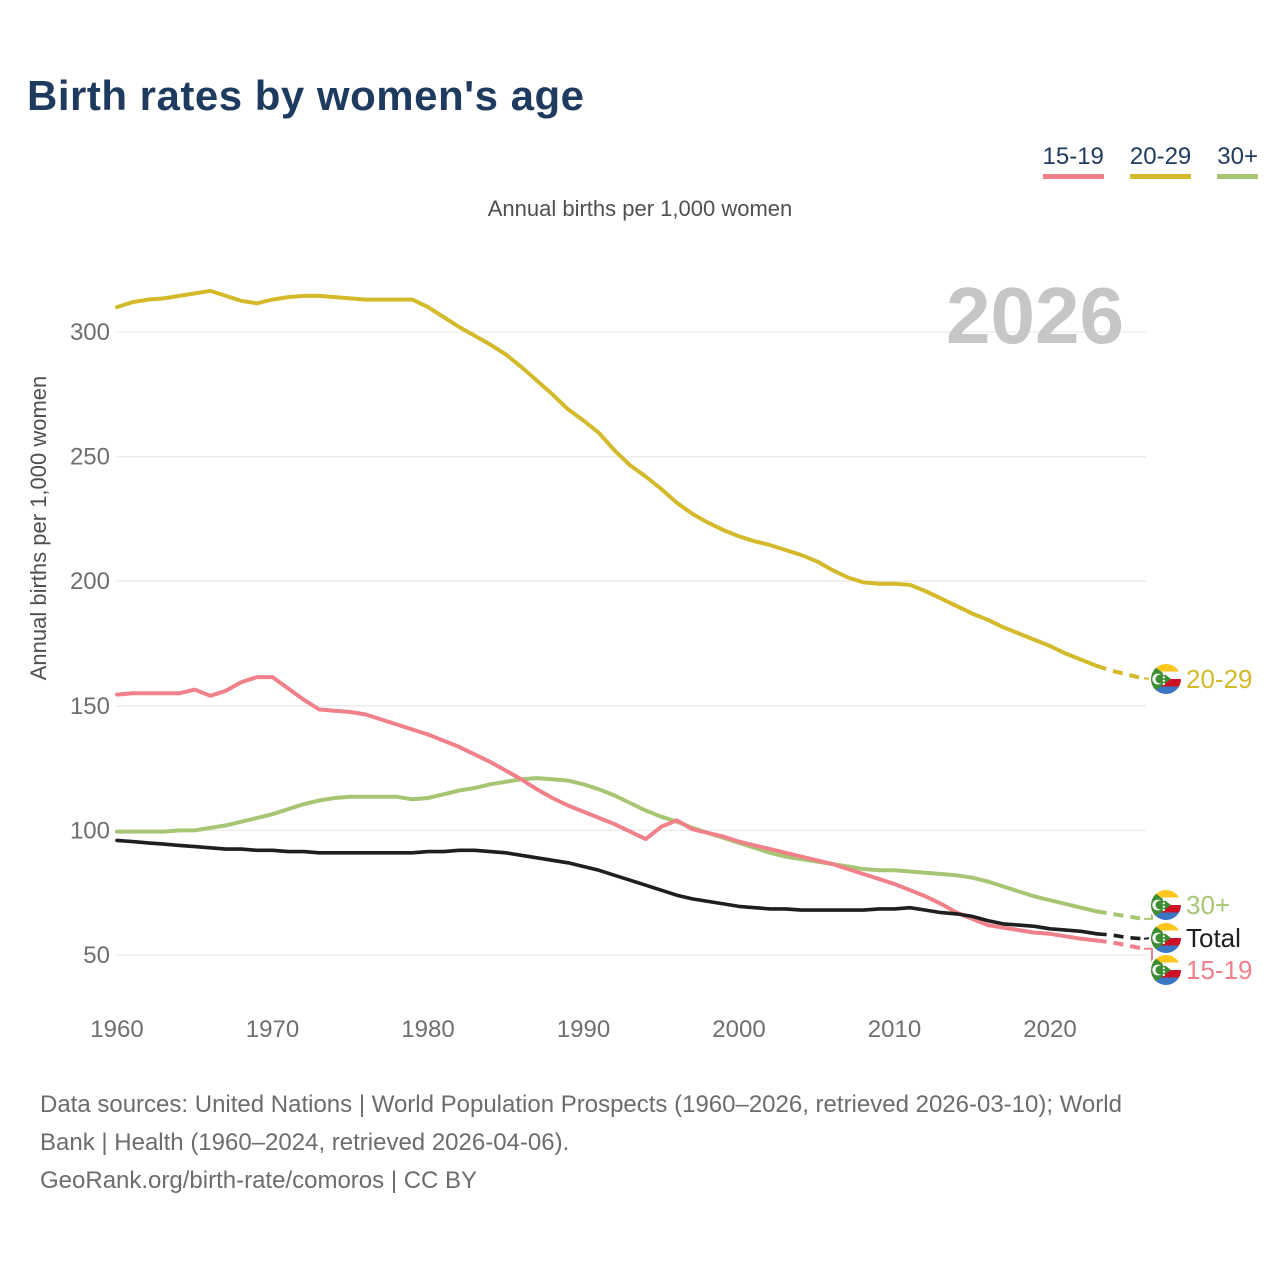  Describe the element at coordinates (38, 528) in the screenshot. I see `y-axis-title: Annual births per 1,000 women` at that location.